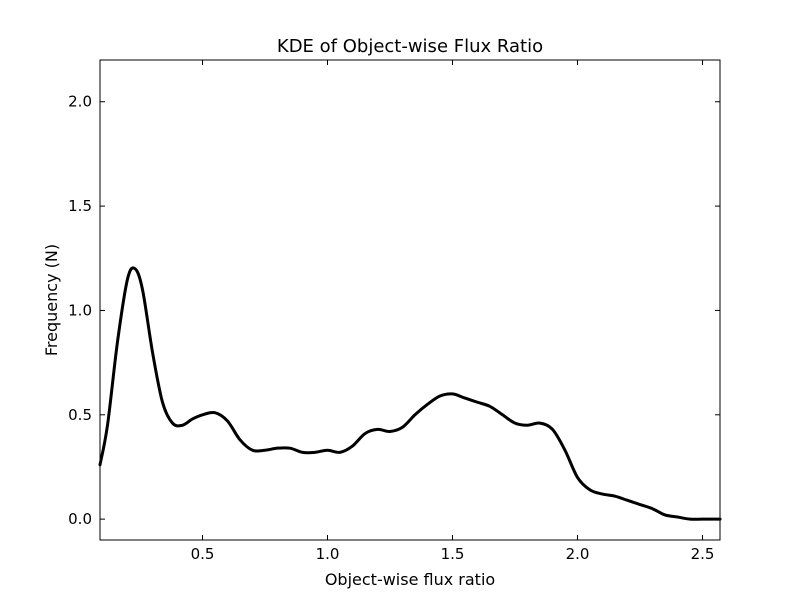  What do you see at coordinates (203, 554) in the screenshot?
I see `x-tick-label: 0.5` at bounding box center [203, 554].